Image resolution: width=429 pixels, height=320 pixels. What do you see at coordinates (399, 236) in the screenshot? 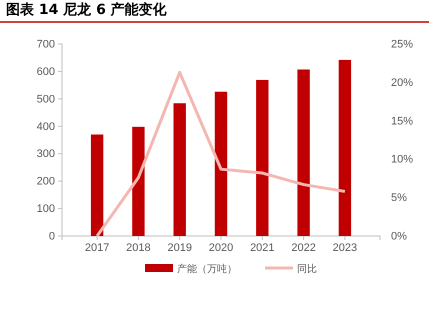
I see `y2-tick-label: 0%` at bounding box center [399, 236].